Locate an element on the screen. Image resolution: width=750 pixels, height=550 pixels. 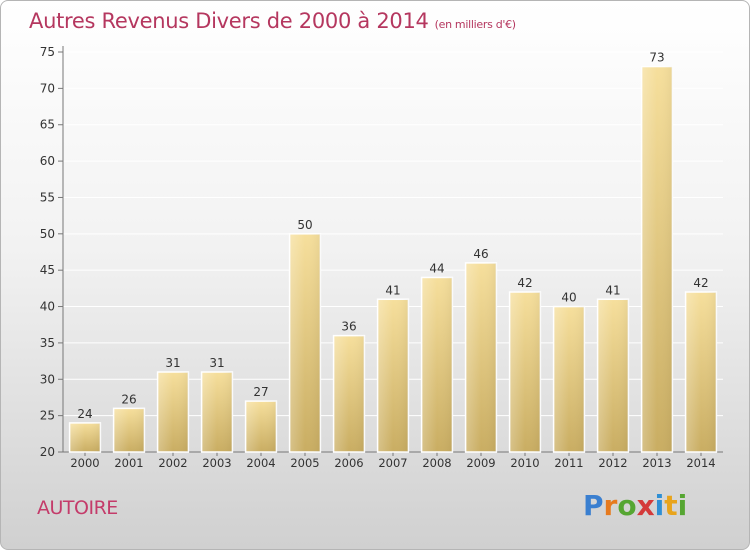
x-tick-label-2003: 2003 is located at coordinates (216, 463).